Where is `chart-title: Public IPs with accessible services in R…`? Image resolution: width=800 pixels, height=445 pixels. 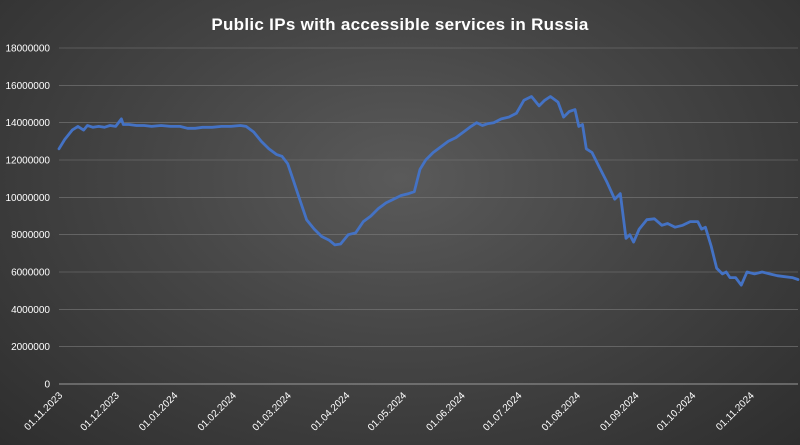 chart-title: Public IPs with accessible services in R… is located at coordinates (400, 24).